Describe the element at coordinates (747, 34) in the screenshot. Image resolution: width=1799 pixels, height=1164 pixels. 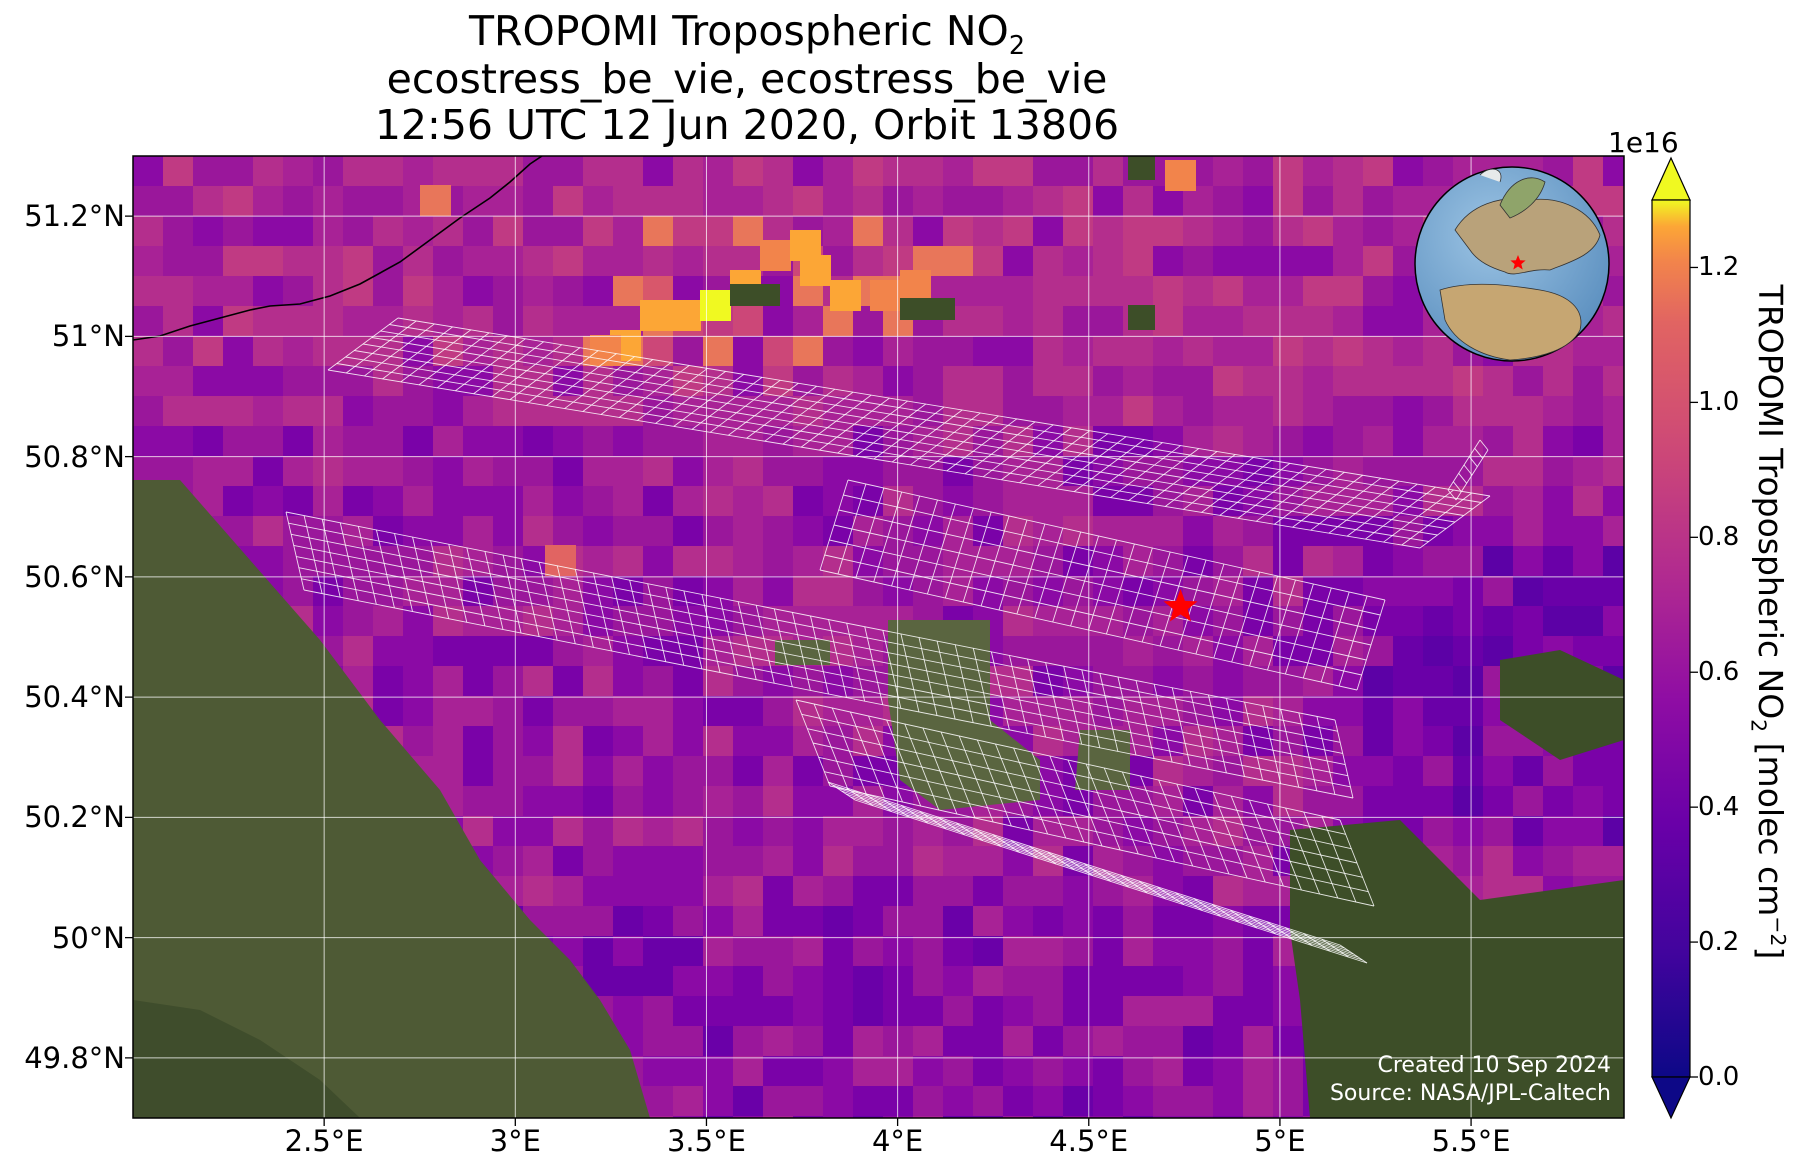
I see `chart-title-line1: TROPOMI Tropospheric NO2` at that location.